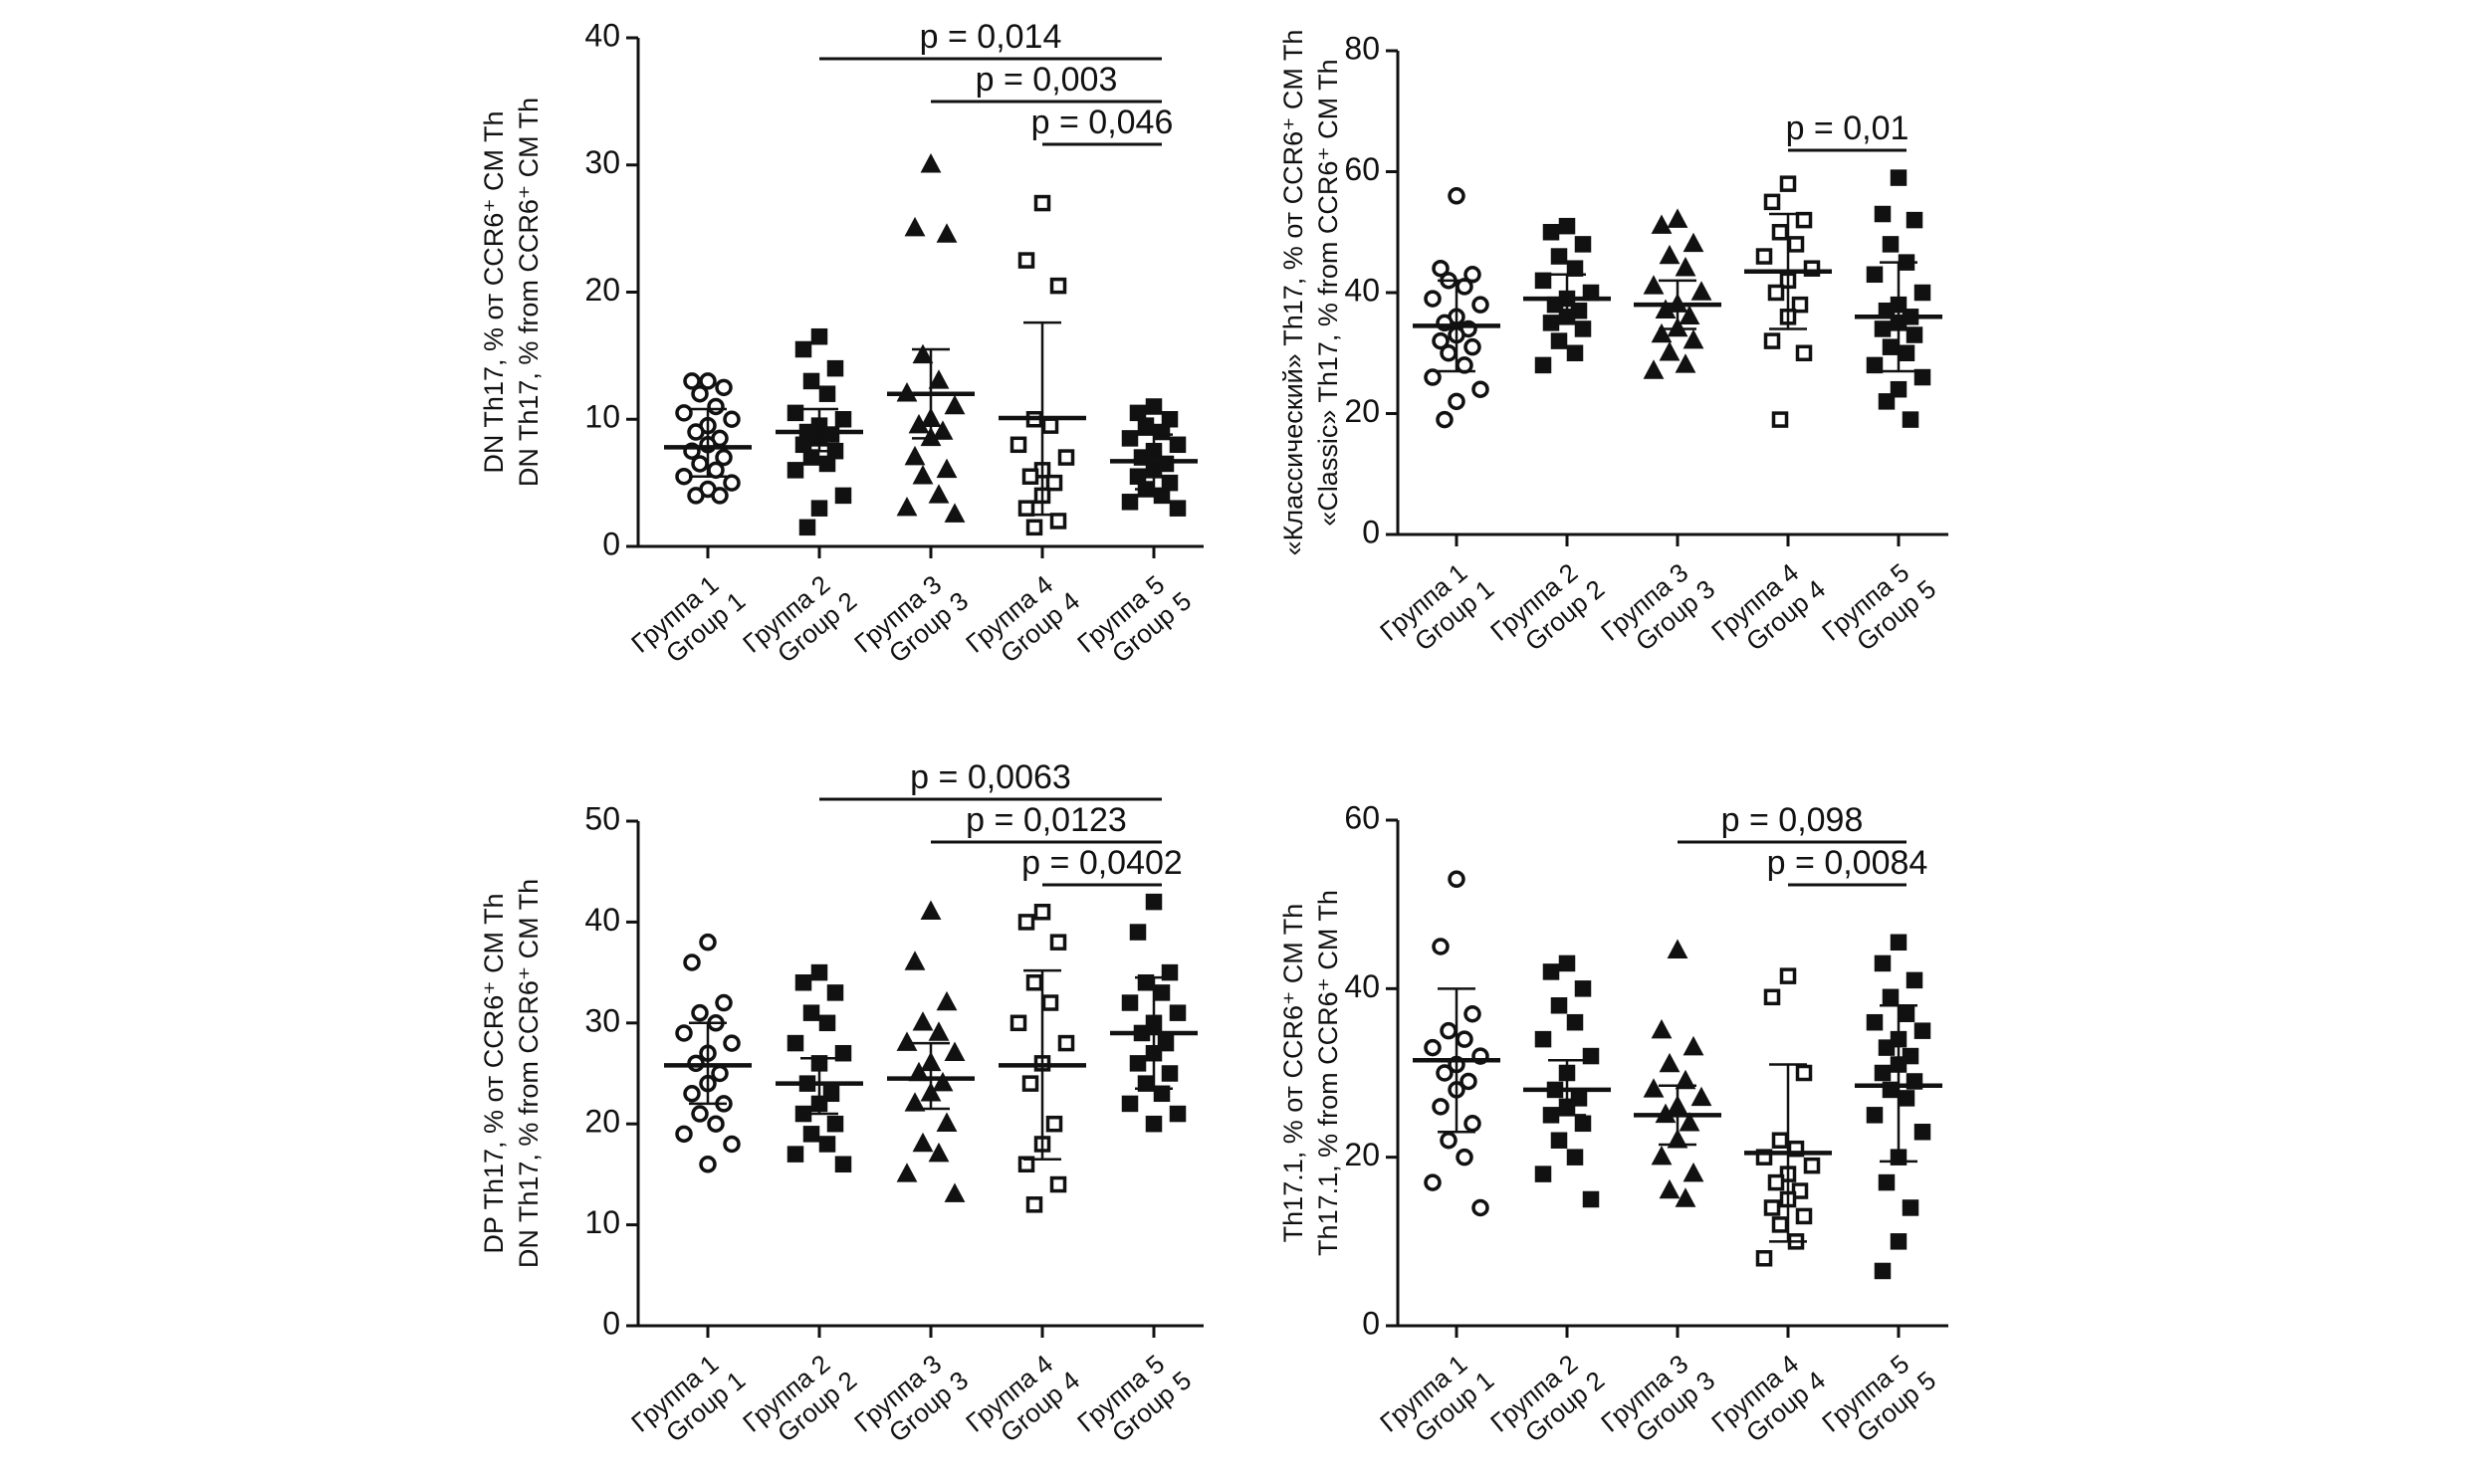 The height and width of the screenshot is (1484, 2469). What do you see at coordinates (1848, 863) in the screenshot?
I see `p-value-label: p = 0,0084` at bounding box center [1848, 863].